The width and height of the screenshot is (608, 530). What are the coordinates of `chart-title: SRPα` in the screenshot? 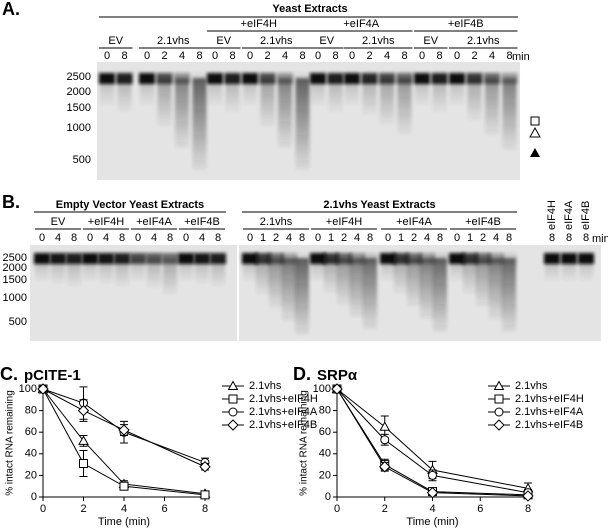 It's located at (337, 375).